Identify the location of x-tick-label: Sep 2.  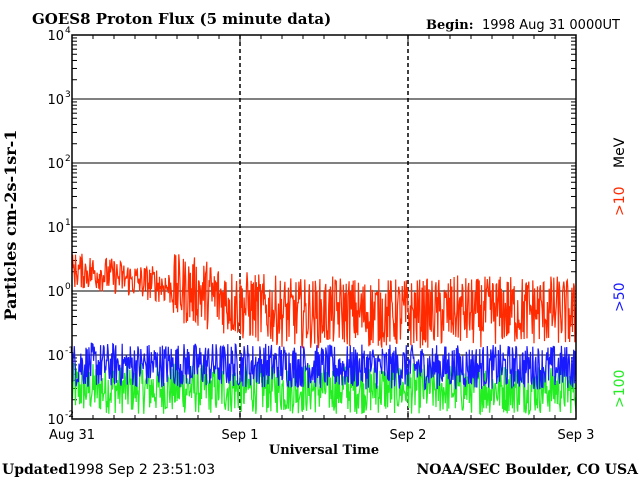
(408, 435).